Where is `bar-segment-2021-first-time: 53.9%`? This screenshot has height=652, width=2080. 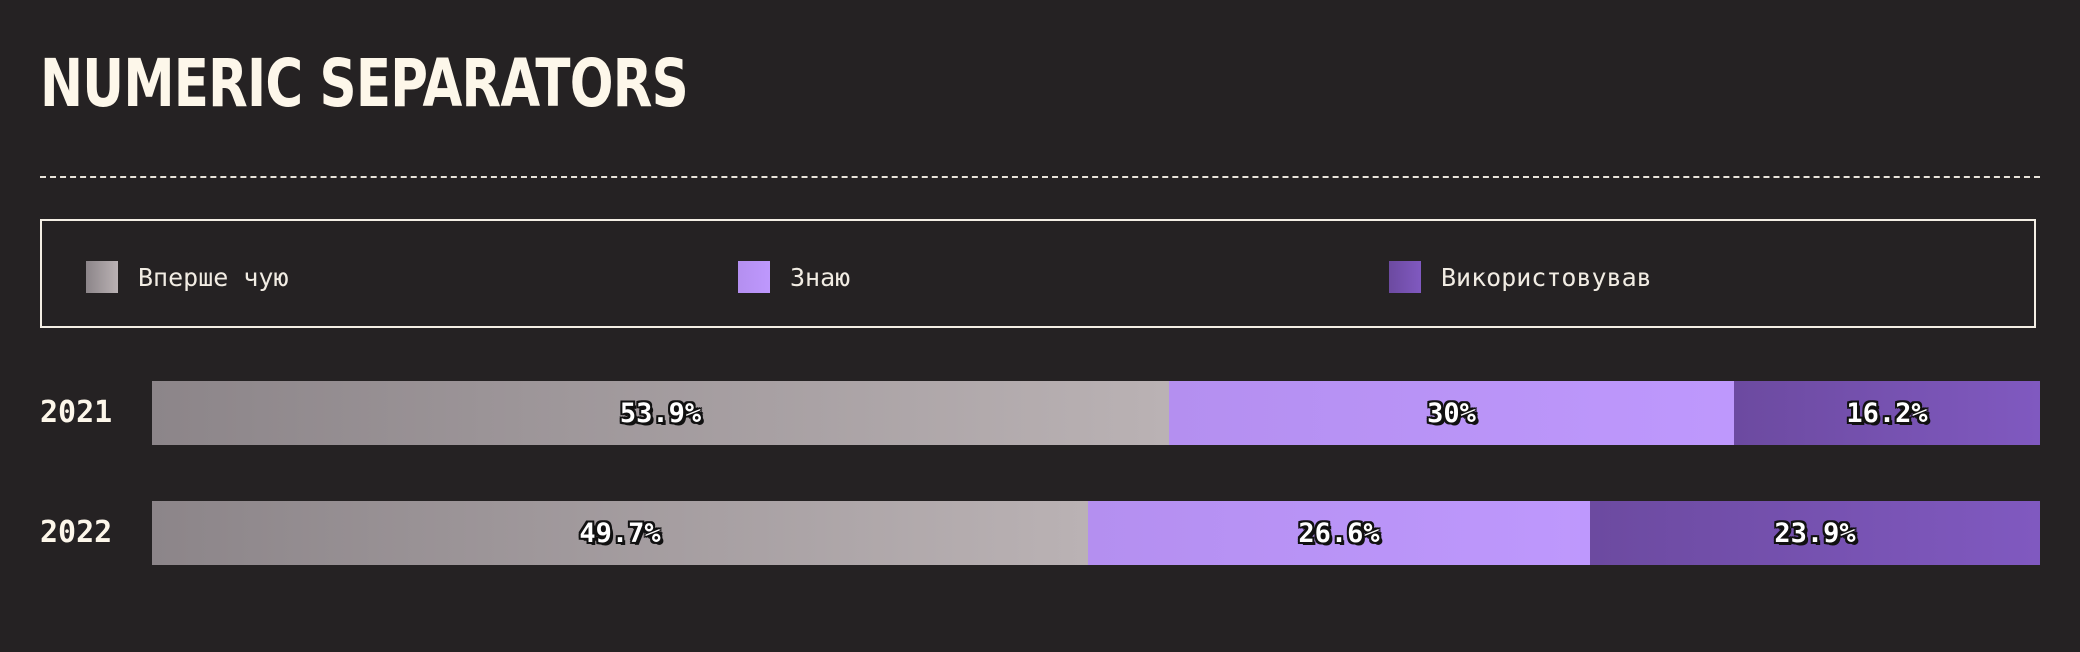
bar-segment-2021-first-time: 53.9% is located at coordinates (660, 413).